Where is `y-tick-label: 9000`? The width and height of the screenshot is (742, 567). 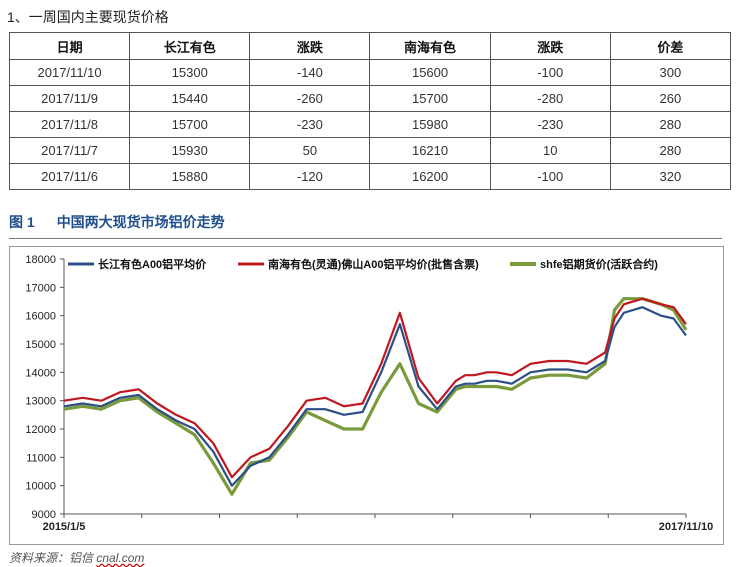
y-tick-label: 9000 is located at coordinates (44, 515).